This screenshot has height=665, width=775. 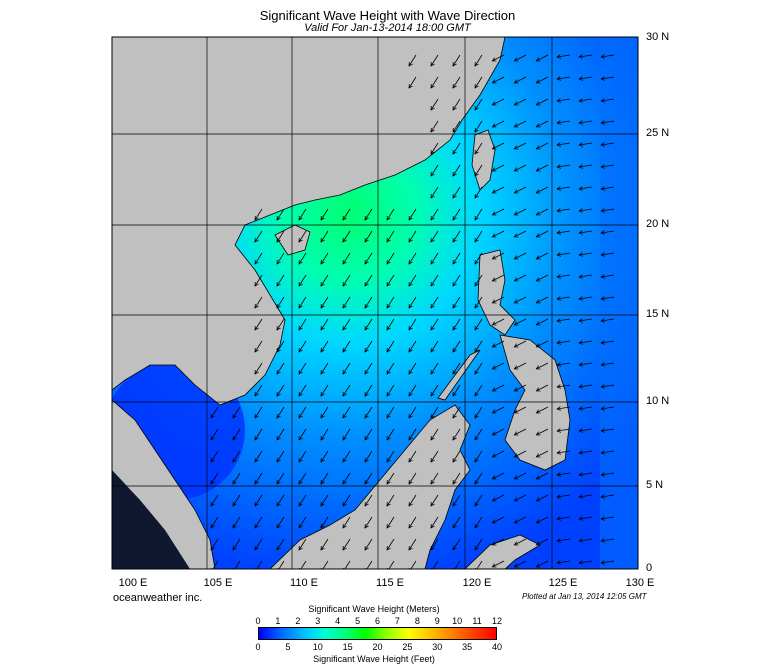 What do you see at coordinates (483, 160) in the screenshot?
I see `taiwan` at bounding box center [483, 160].